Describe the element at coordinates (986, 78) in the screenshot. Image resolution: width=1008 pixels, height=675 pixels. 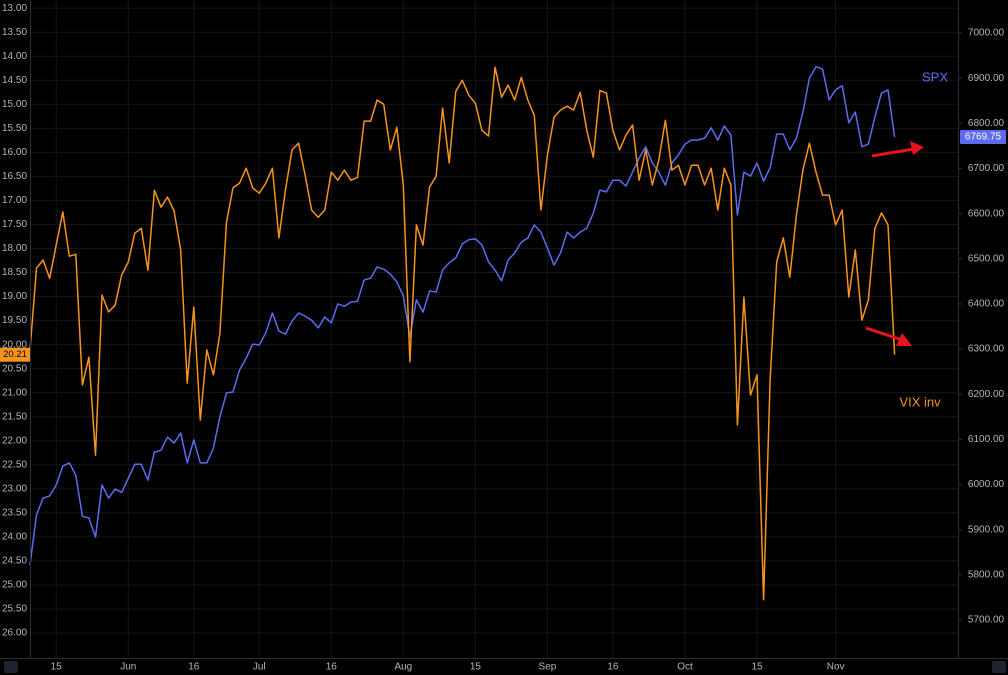
I see `y2-tick-label: 6900.00` at that location.